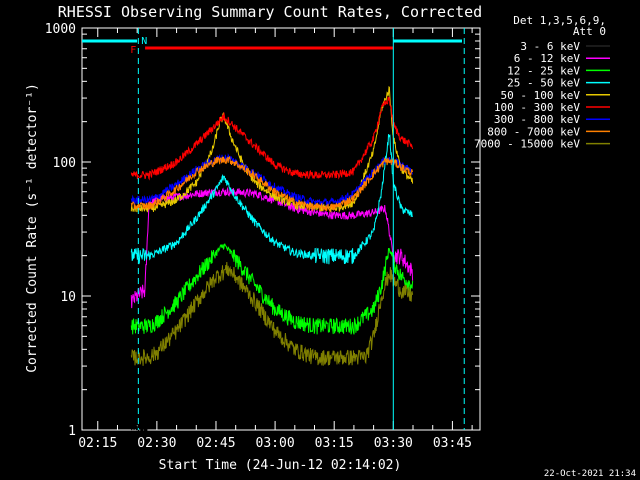 This screenshot has width=640, height=480. What do you see at coordinates (527, 144) in the screenshot?
I see `legend-label: 7000 - 15000 keV` at bounding box center [527, 144].